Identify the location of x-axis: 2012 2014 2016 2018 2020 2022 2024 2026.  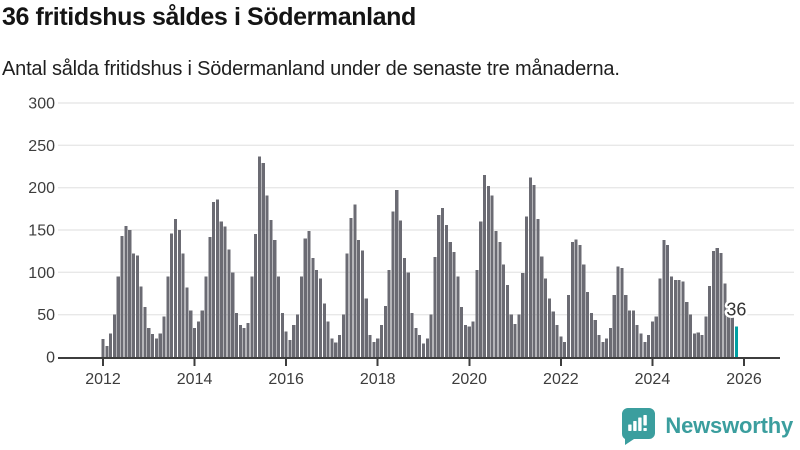
(419, 372).